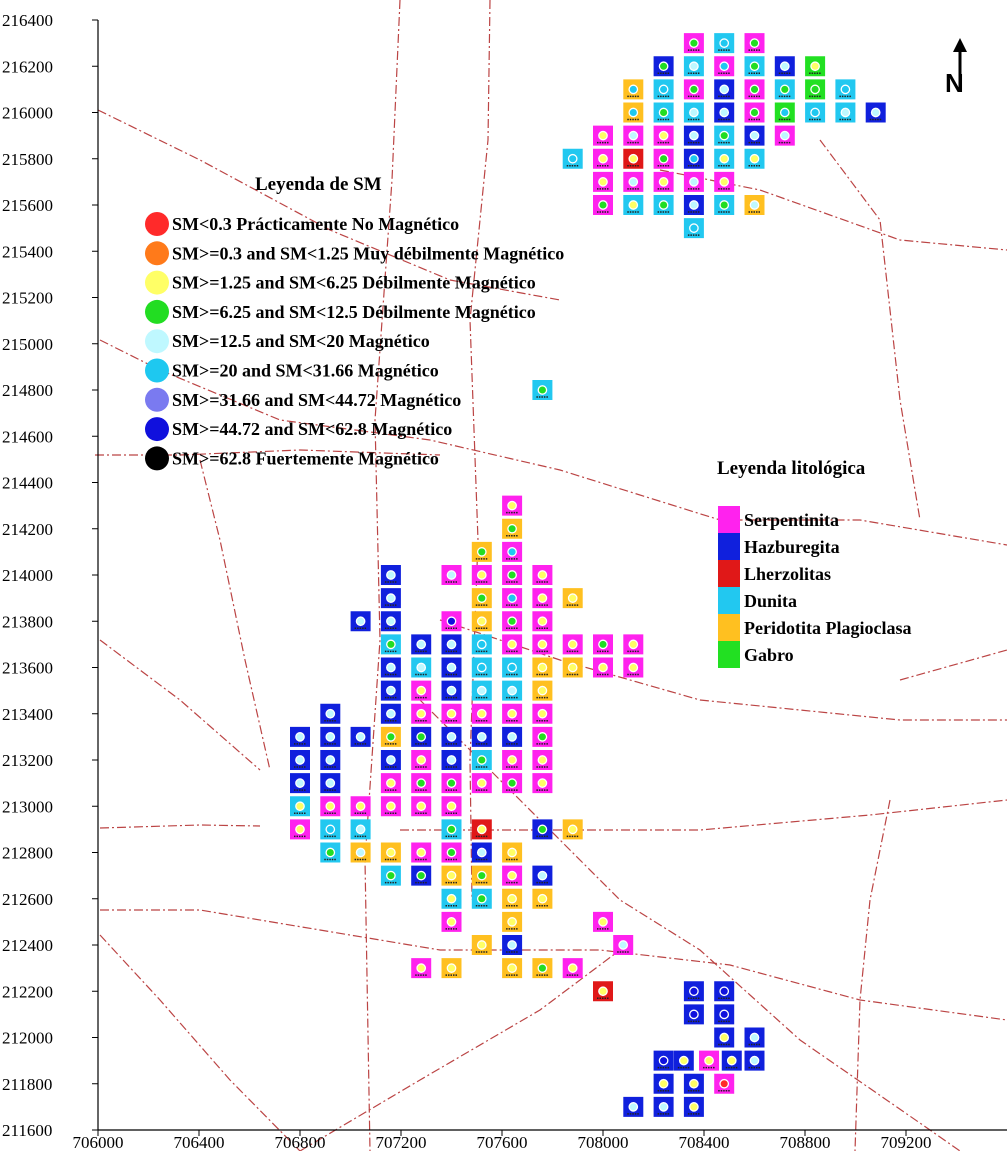  What do you see at coordinates (791, 468) in the screenshot?
I see `litho-legend-title: Leyenda litológica` at bounding box center [791, 468].